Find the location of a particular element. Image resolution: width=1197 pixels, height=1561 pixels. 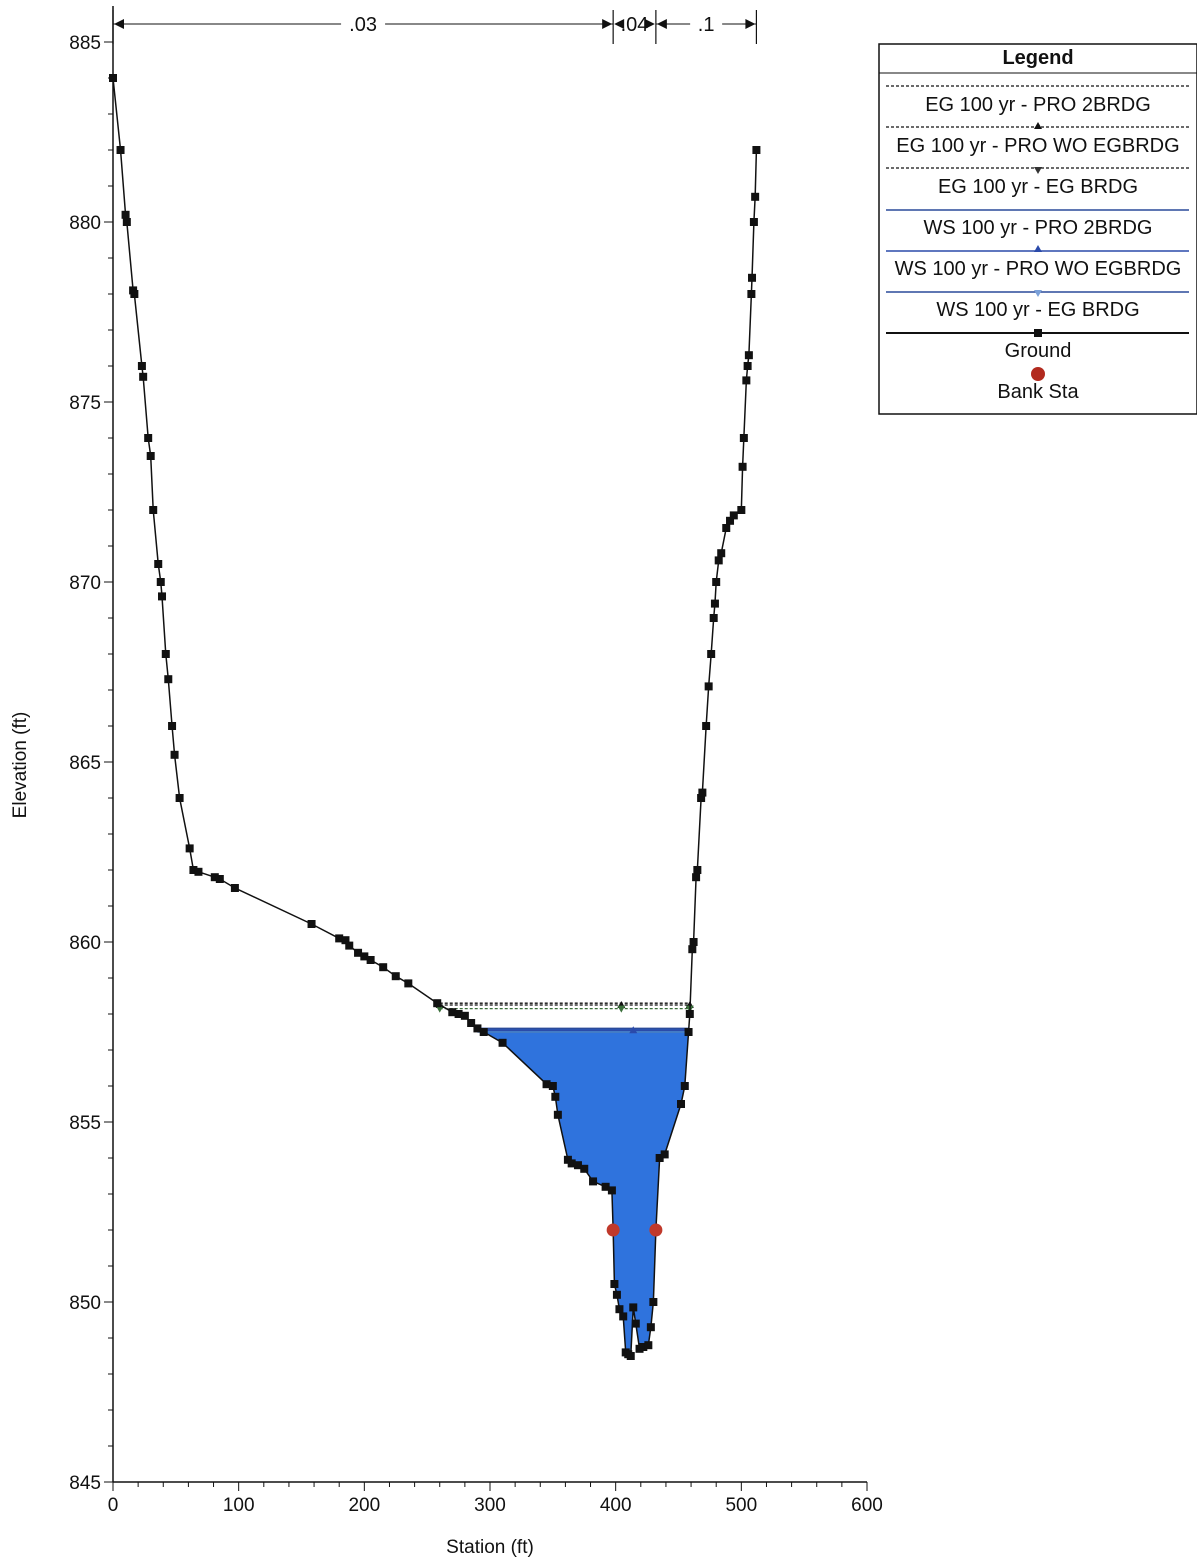

bank-station-point is located at coordinates (656, 1230).